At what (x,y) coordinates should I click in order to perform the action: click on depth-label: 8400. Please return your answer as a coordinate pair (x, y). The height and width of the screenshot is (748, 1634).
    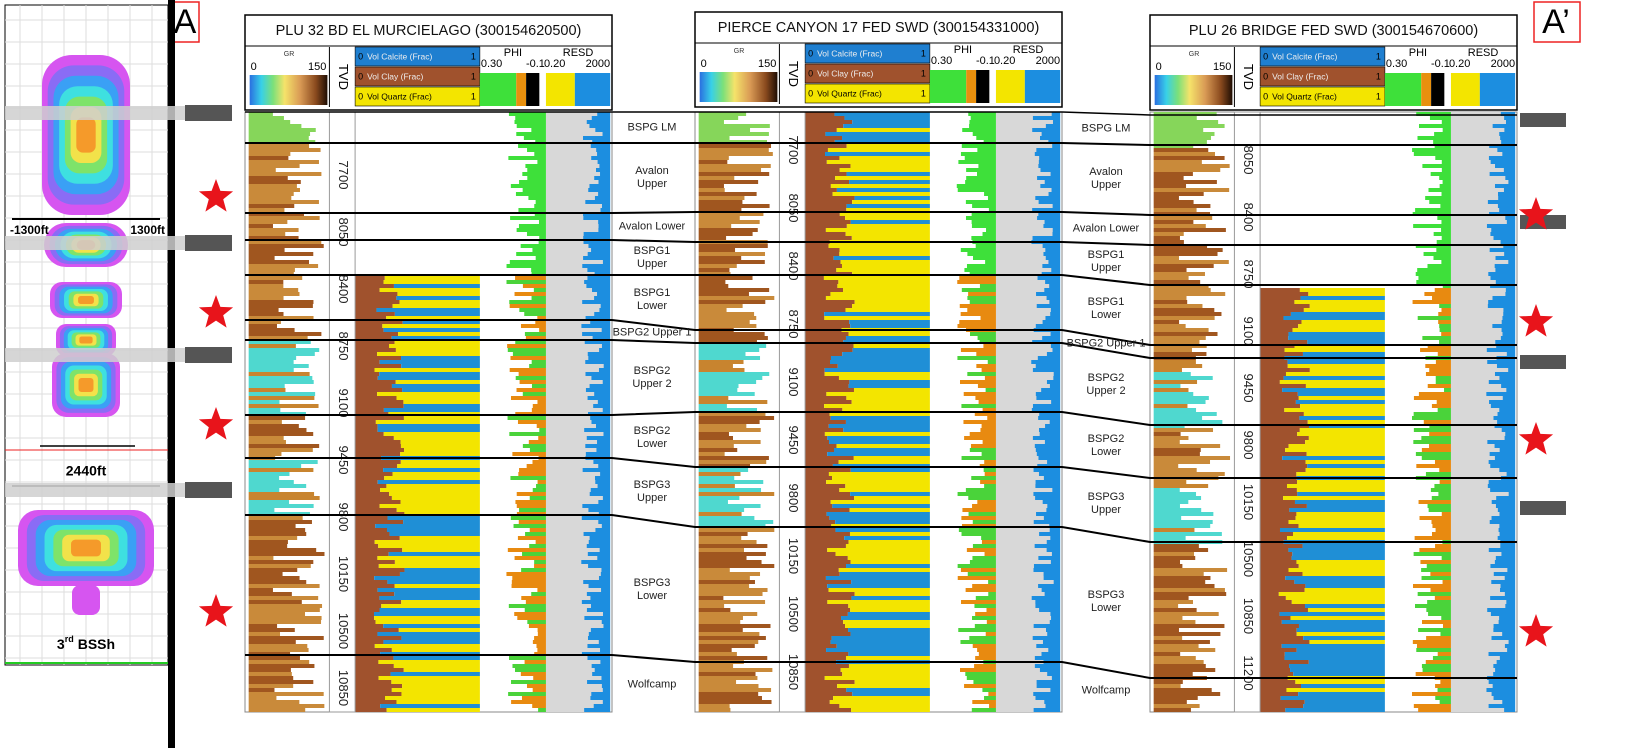
    Looking at the image, I should click on (793, 266).